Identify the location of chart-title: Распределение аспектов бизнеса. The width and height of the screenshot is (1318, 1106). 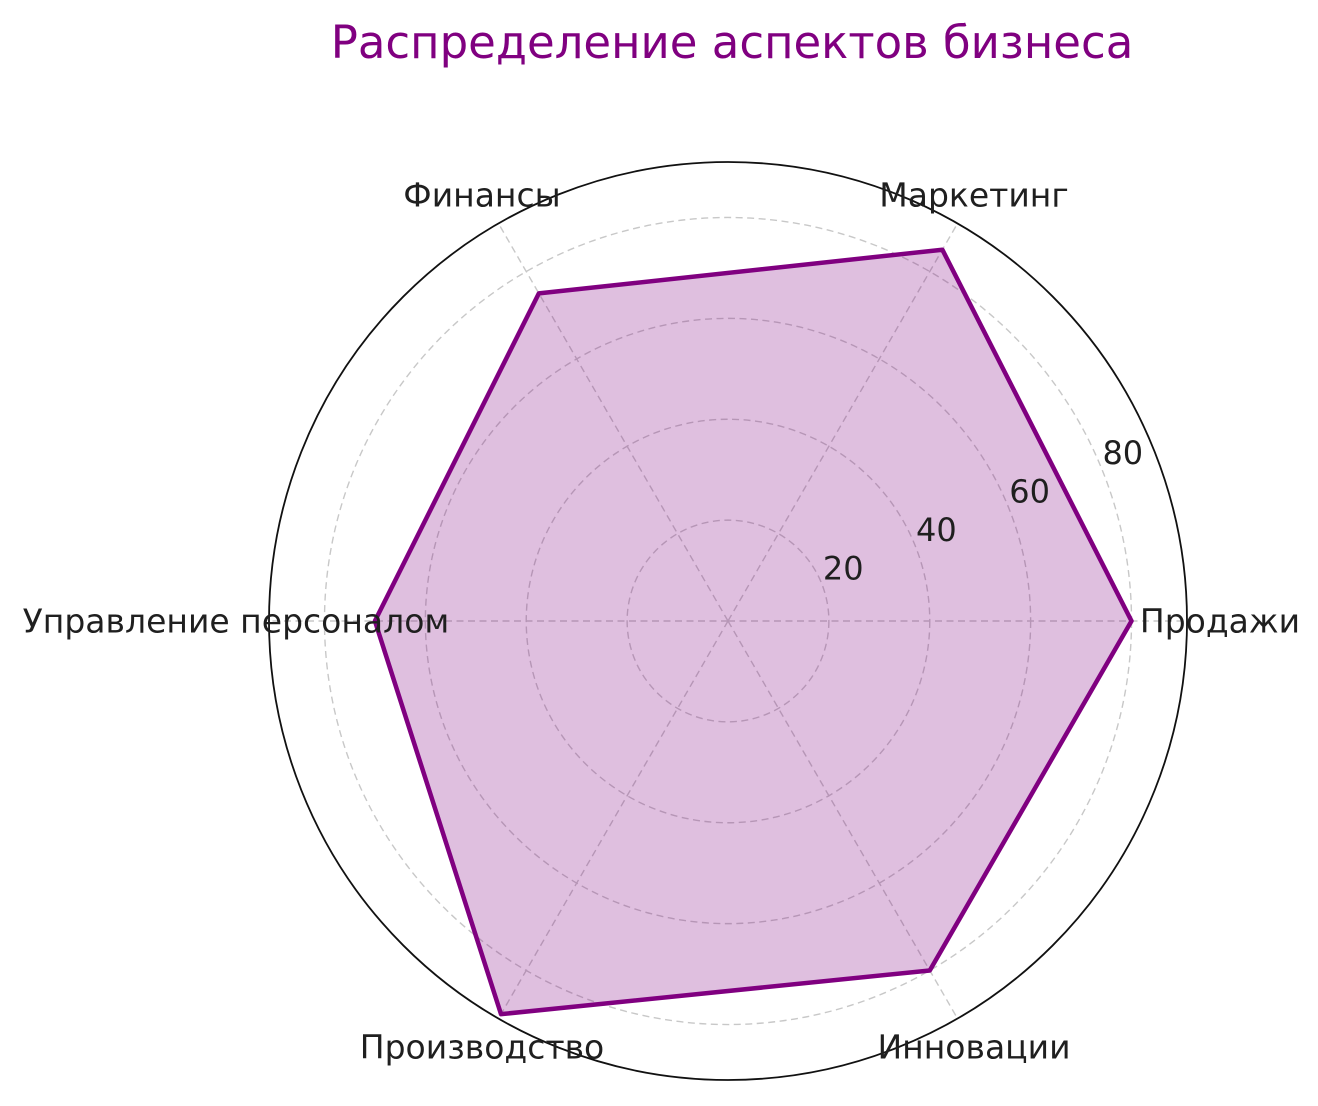
(732, 42).